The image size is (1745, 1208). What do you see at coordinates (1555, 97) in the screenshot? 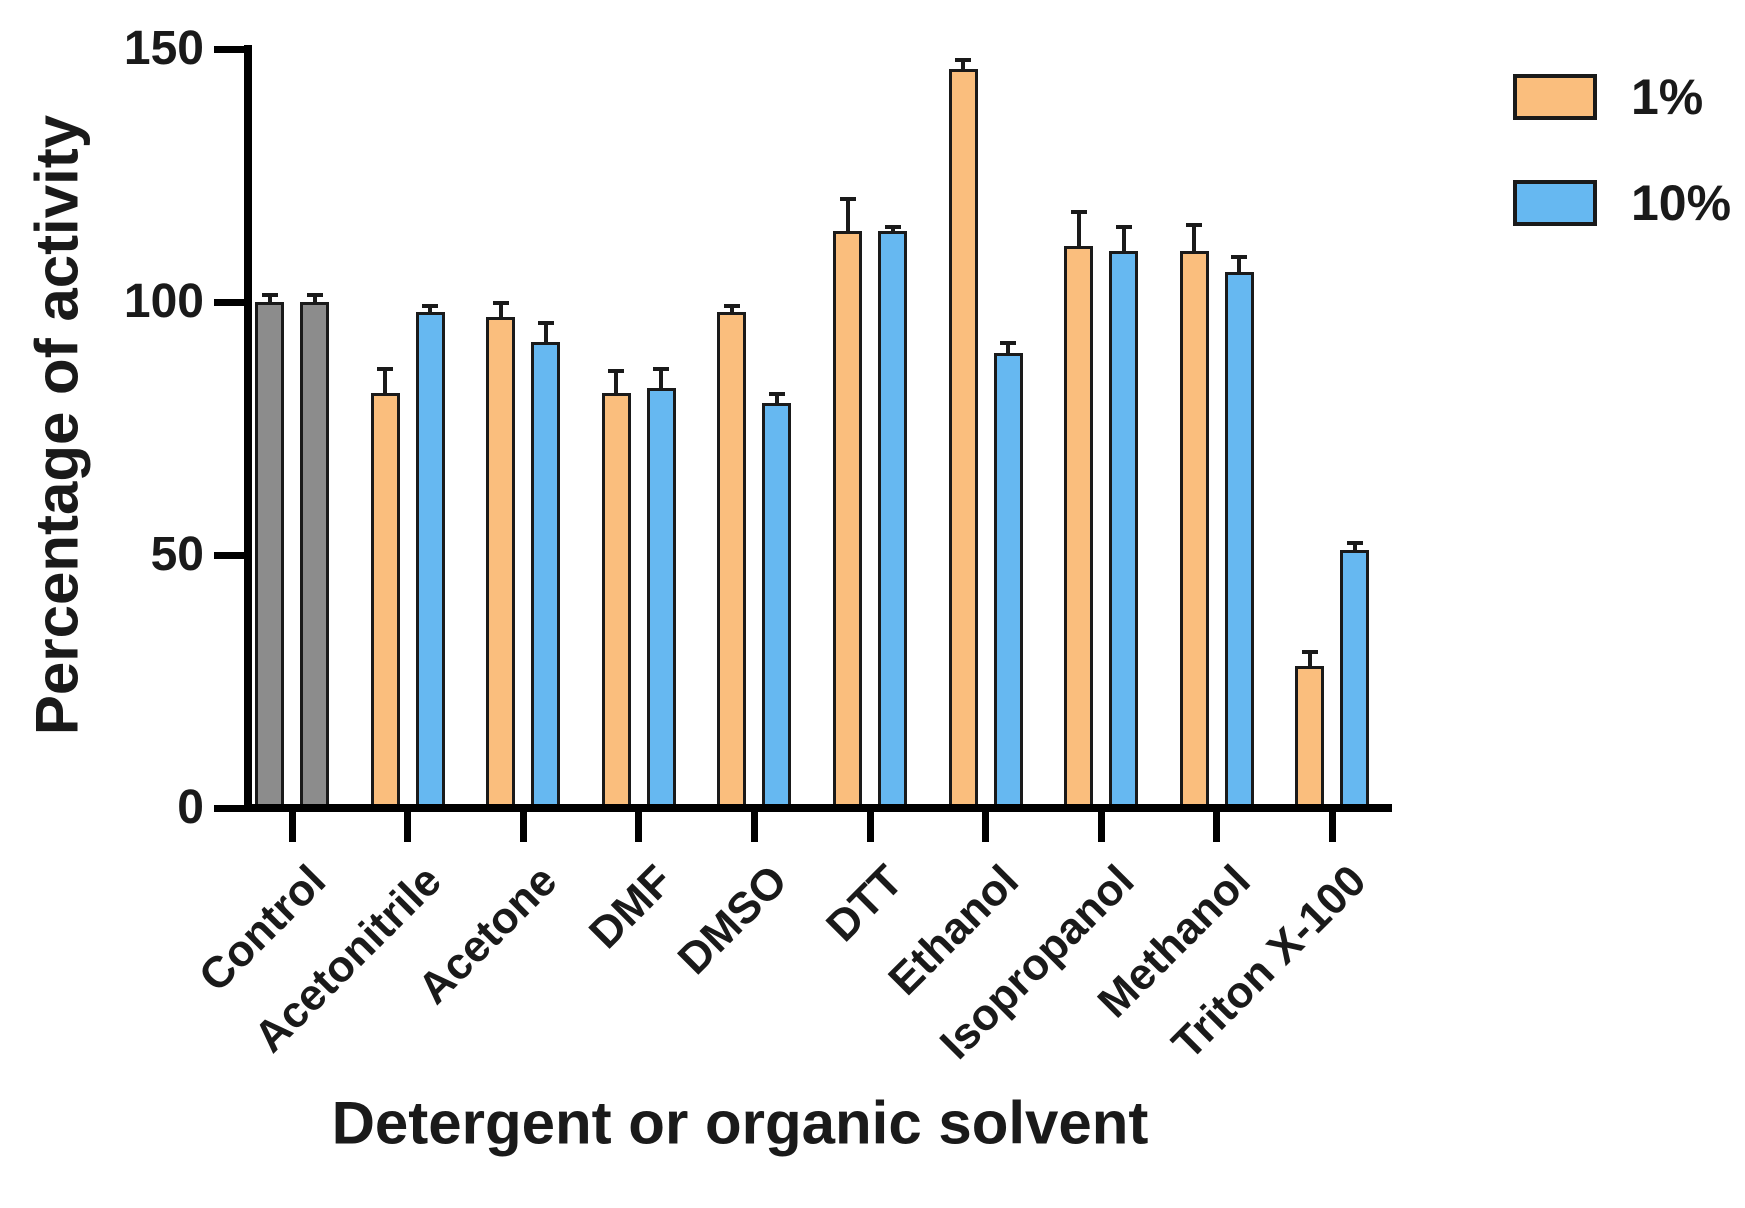
I see `legend-swatch-1pct` at bounding box center [1555, 97].